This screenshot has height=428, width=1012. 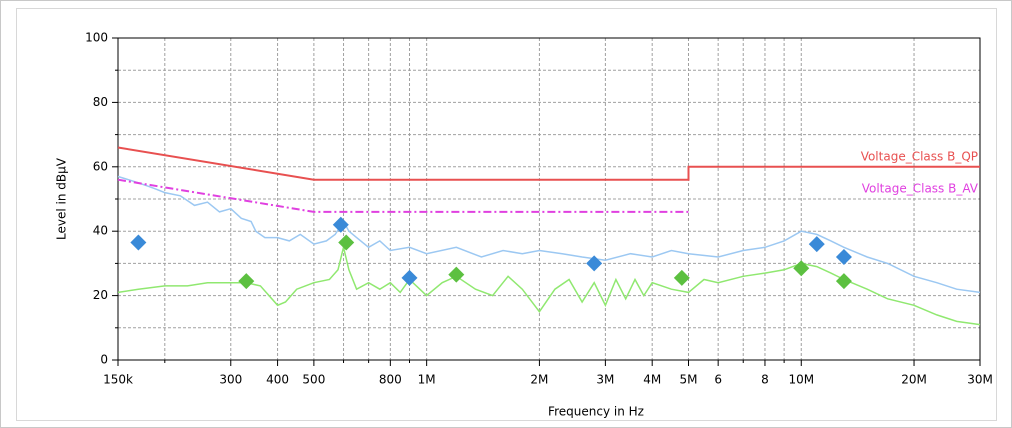 I want to click on series-label: Voltage_Class B_QP, so click(x=919, y=156).